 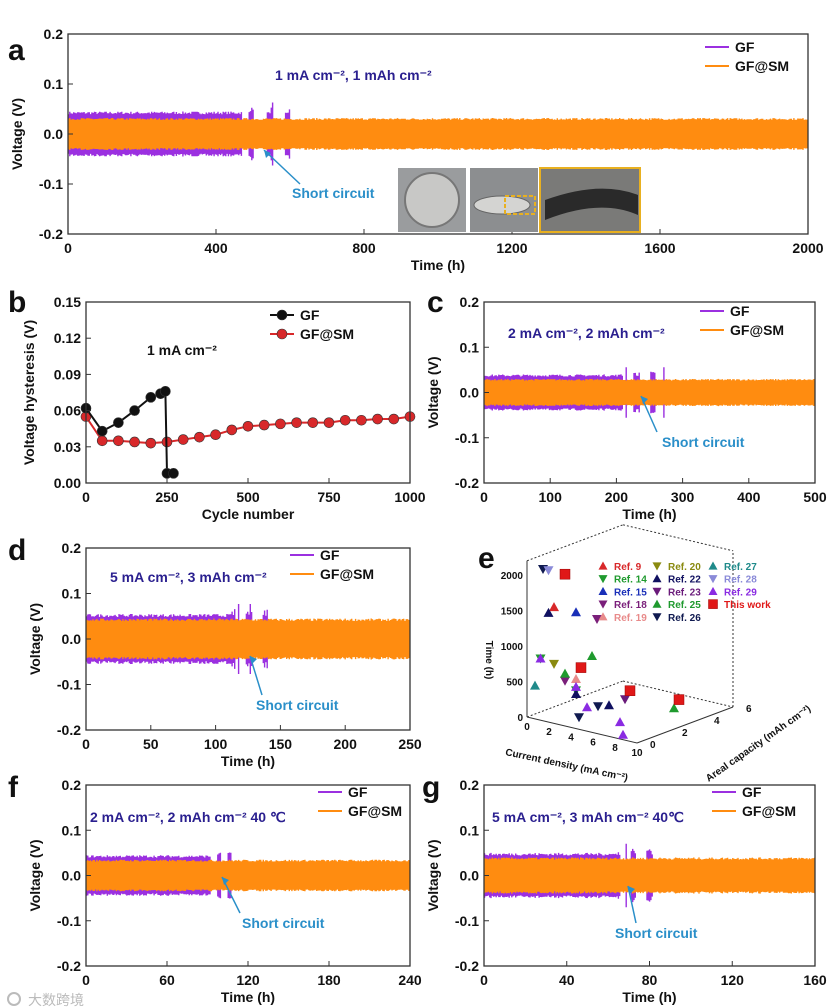 I want to click on z-tick-label: 0, so click(x=520, y=718).